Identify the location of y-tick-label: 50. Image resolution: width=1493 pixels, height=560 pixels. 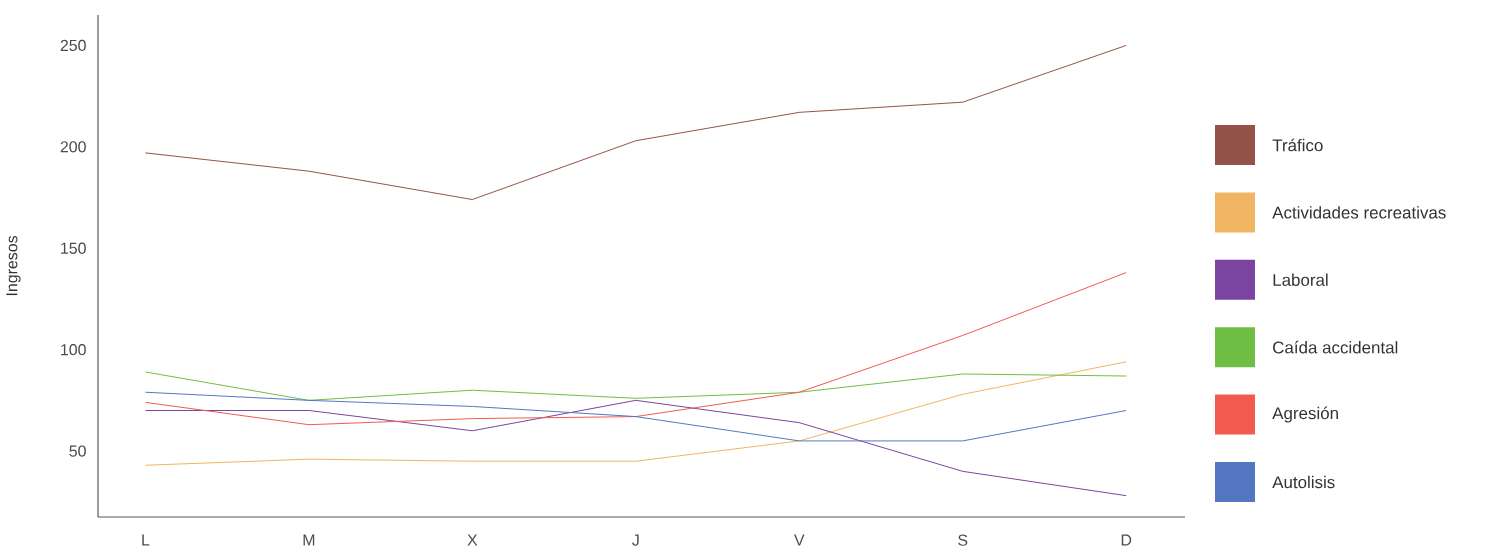
(77, 451).